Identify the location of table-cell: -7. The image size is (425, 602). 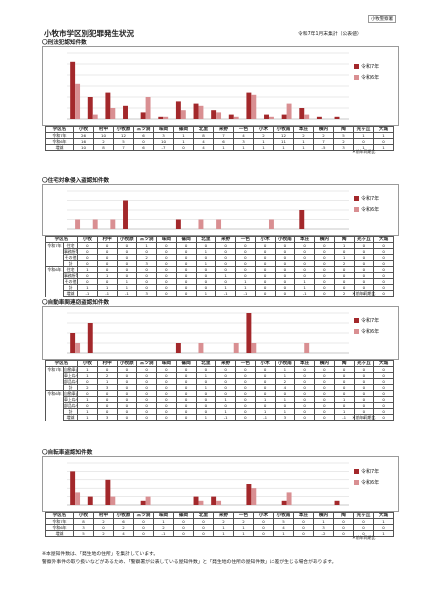
(163, 147).